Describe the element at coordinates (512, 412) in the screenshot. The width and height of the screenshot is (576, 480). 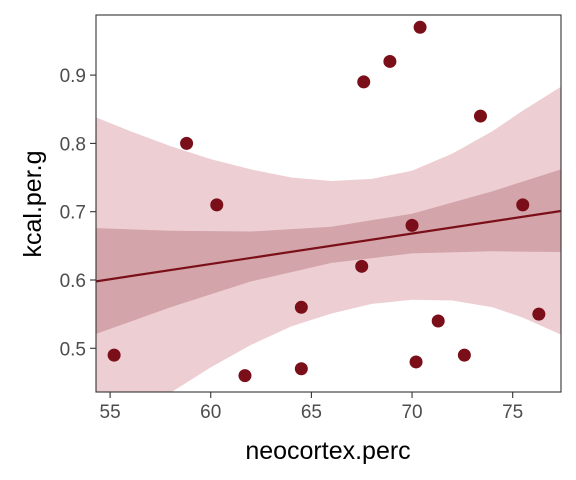
I see `x-tick-label: 75` at that location.